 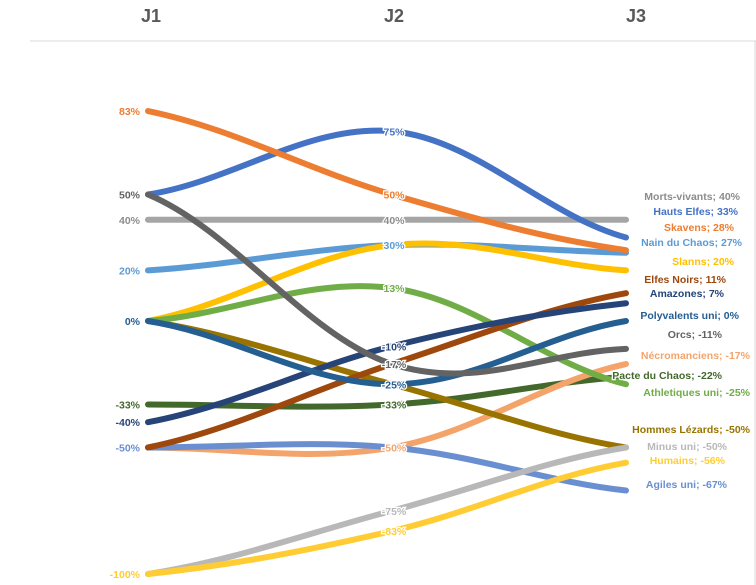 I want to click on label-j3-skavens: Skavens; 28%, so click(x=699, y=228).